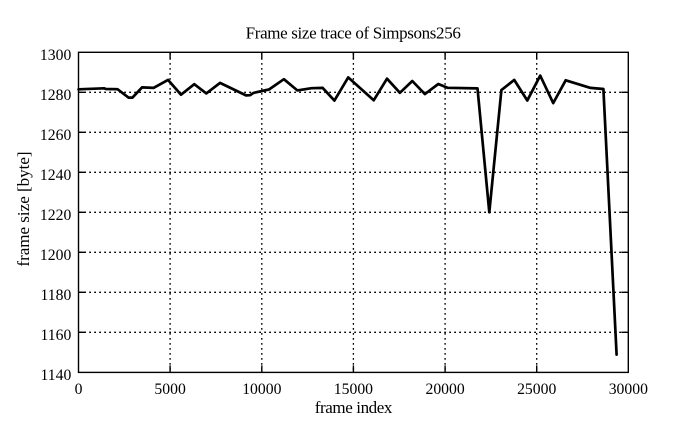 The width and height of the screenshot is (695, 426). Describe the element at coordinates (444, 389) in the screenshot. I see `svg-text: 20000` at that location.